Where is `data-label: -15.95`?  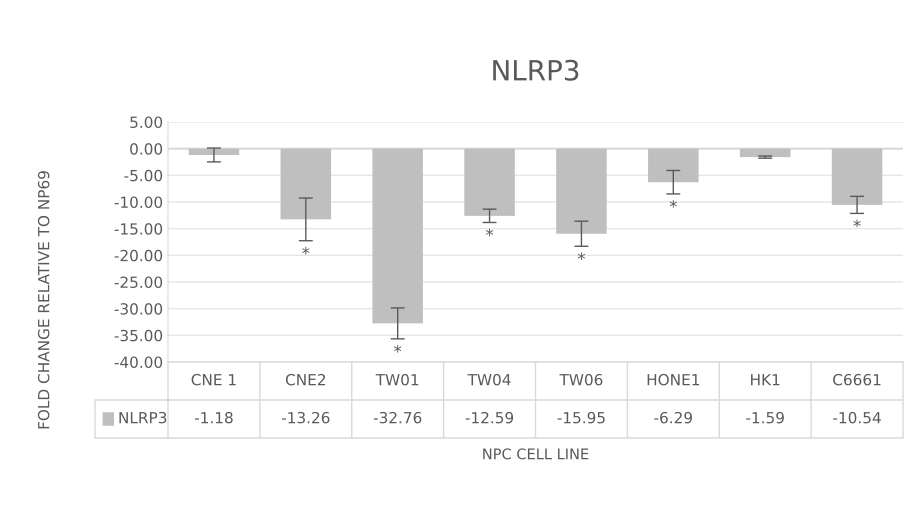
data-label: -15.95 is located at coordinates (581, 418).